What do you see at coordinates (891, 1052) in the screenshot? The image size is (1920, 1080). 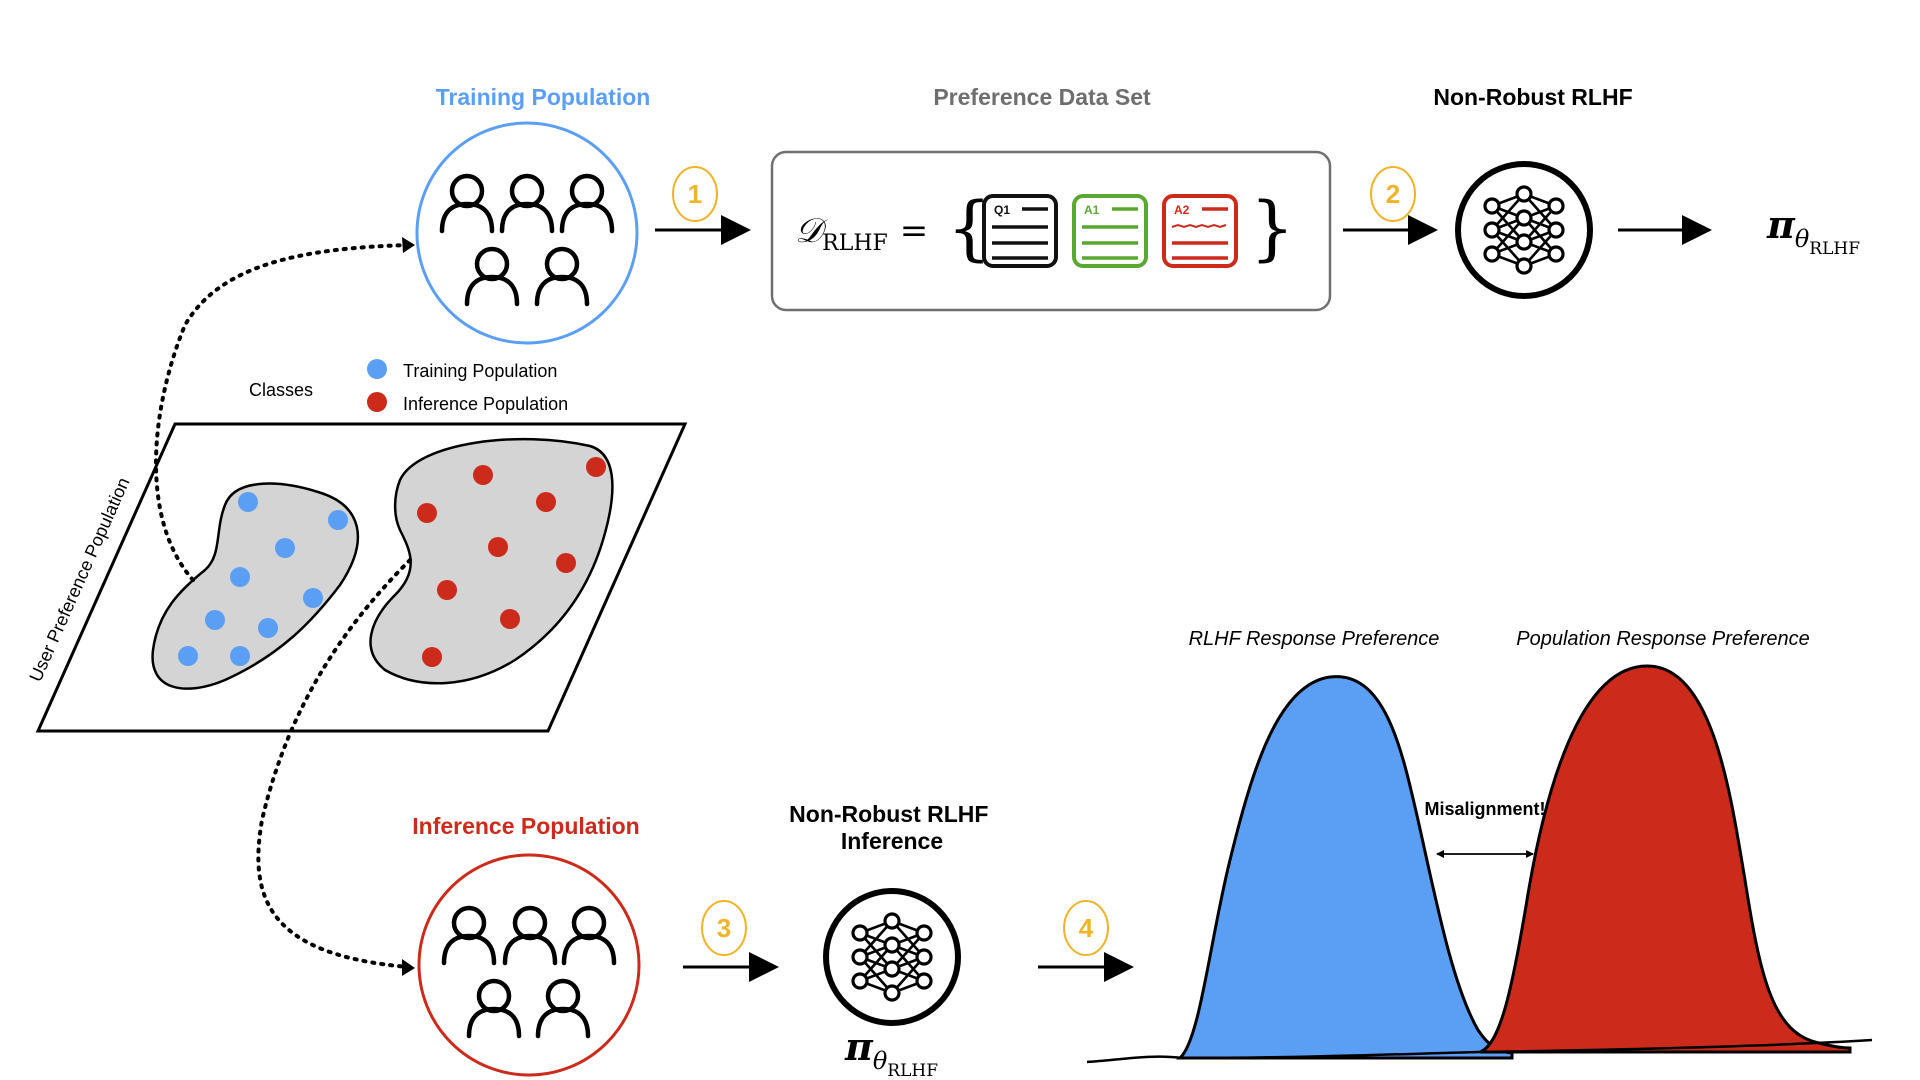 I see `policy-symbol-bottom: πθRLHF` at bounding box center [891, 1052].